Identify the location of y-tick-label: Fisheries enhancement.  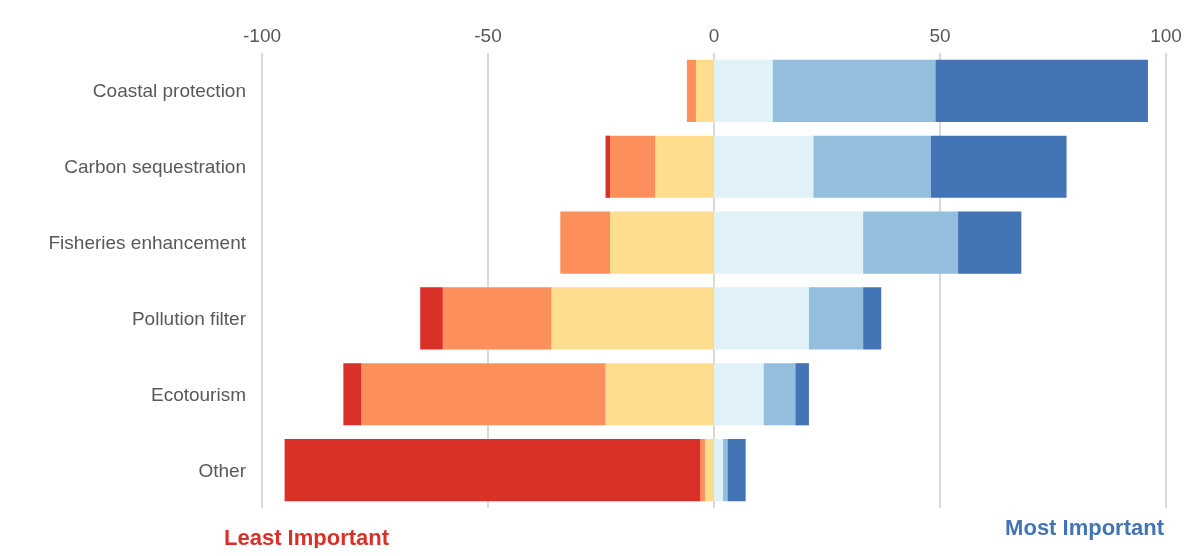
(147, 243).